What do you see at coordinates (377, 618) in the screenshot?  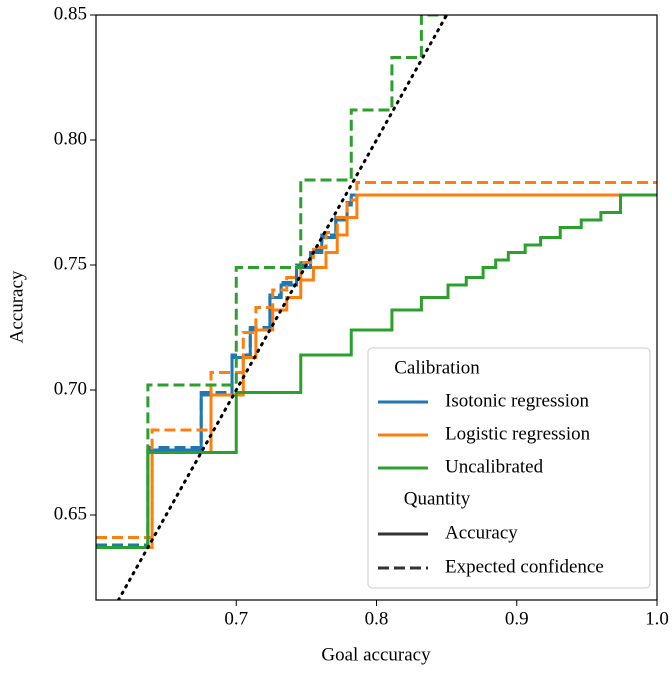 I see `x-tick-label: 0.8` at bounding box center [377, 618].